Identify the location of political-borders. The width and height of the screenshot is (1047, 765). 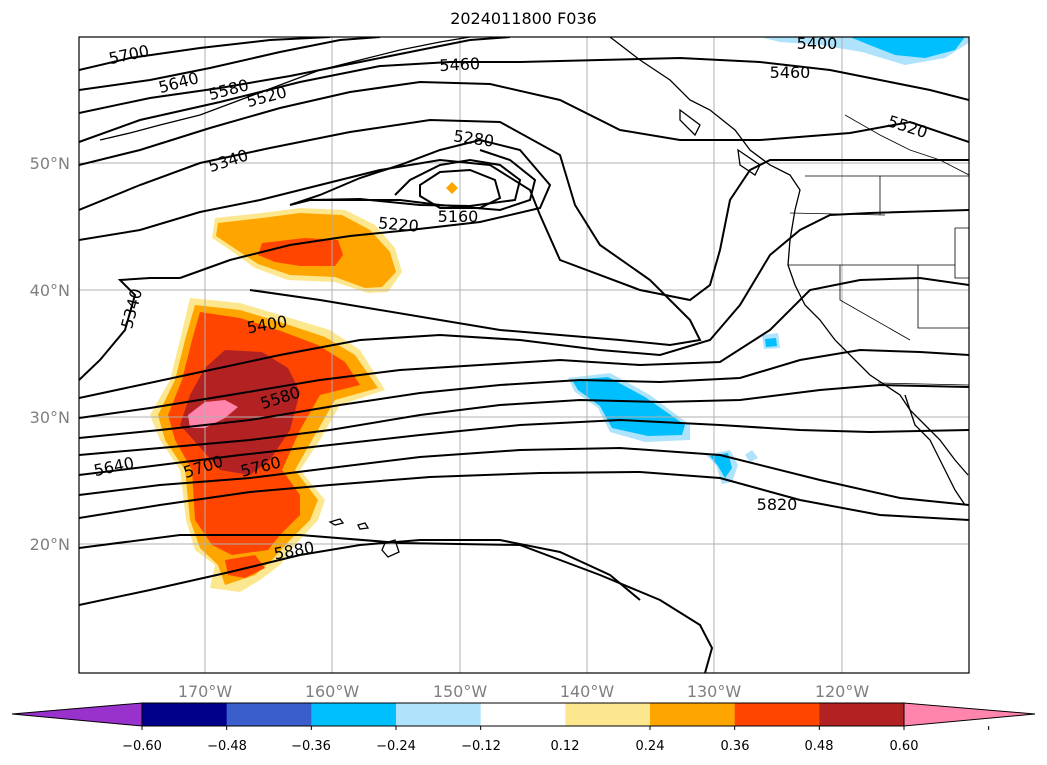
(878, 250).